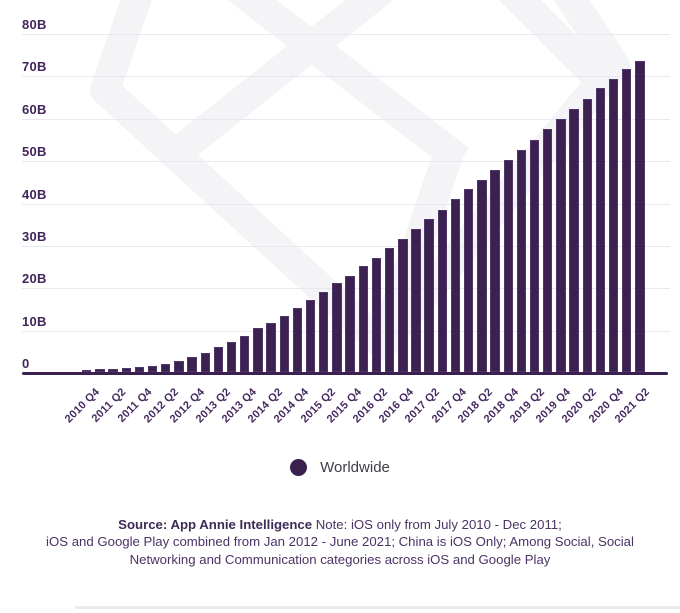  I want to click on y-tick-label-0: 0, so click(26, 363).